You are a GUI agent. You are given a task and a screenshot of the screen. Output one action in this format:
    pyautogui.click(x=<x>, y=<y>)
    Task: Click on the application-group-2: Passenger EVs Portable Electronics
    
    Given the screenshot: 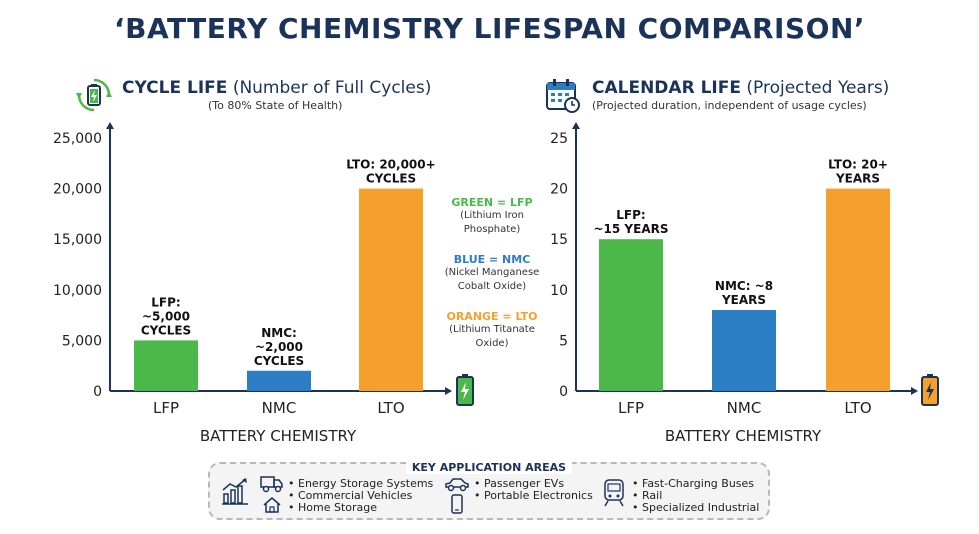 What is the action you would take?
    pyautogui.click(x=533, y=490)
    